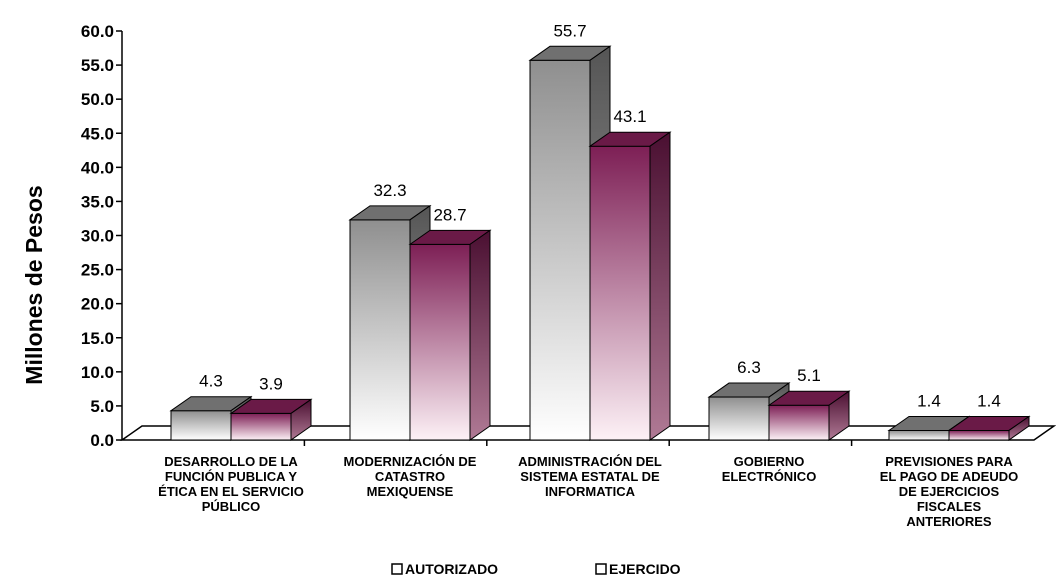  Describe the element at coordinates (949, 461) in the screenshot. I see `x-category-label: PREVISIONES PARA` at that location.